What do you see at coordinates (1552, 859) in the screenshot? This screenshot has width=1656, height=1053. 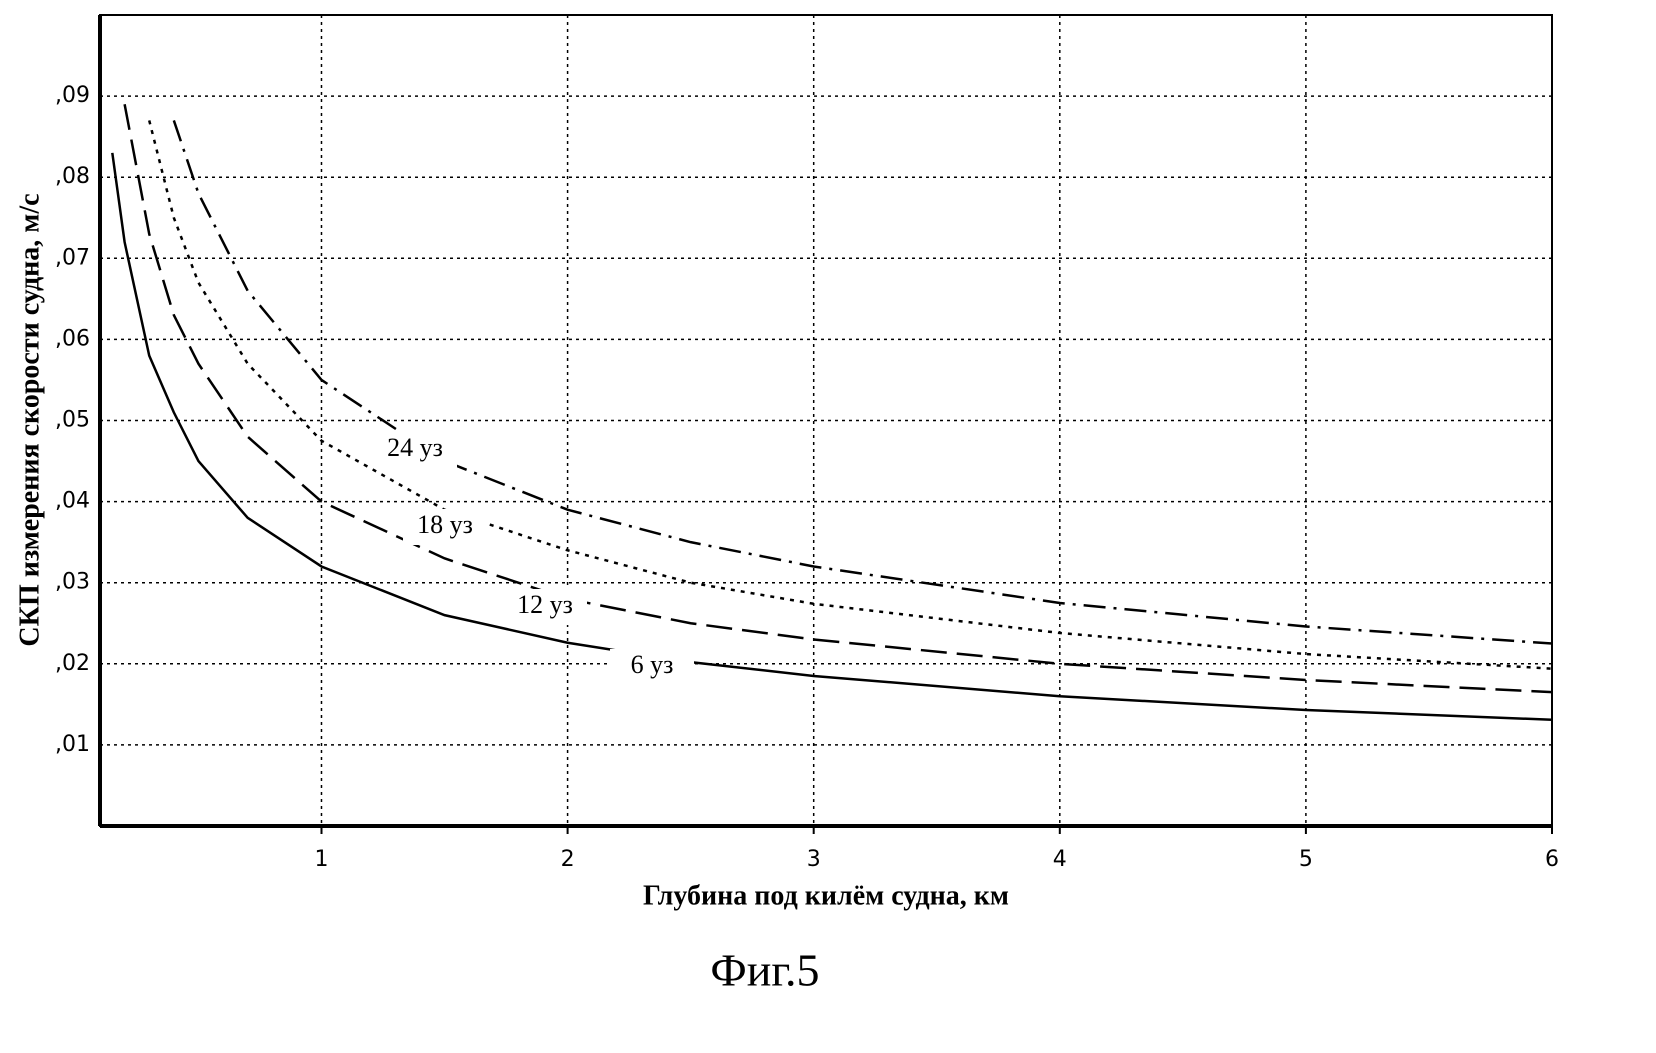 I see `x-tick-label: 6` at bounding box center [1552, 859].